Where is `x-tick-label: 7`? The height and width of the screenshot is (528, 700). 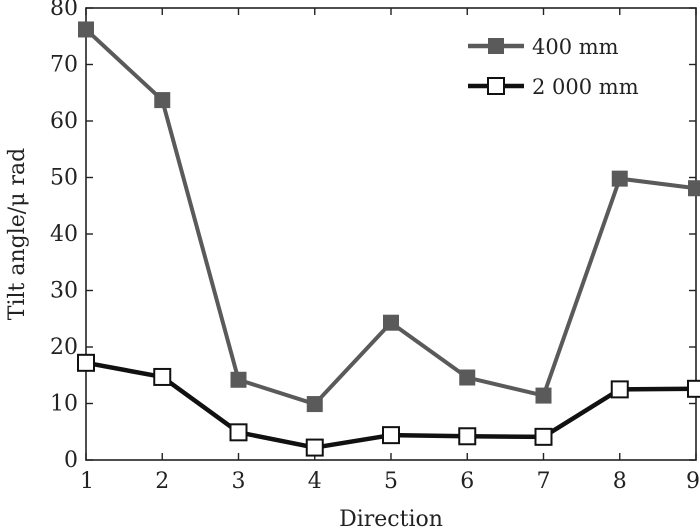
x-tick-label: 7 is located at coordinates (544, 481).